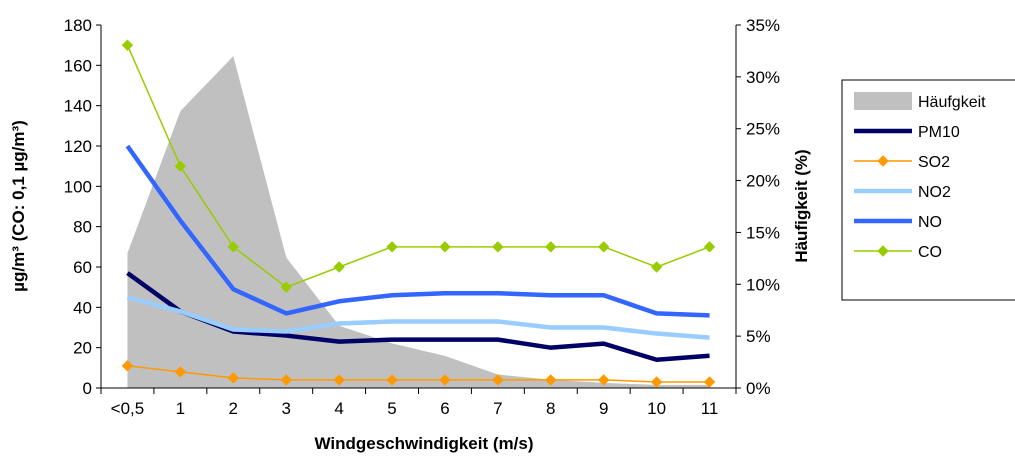 This screenshot has height=457, width=1015. Describe the element at coordinates (78, 25) in the screenshot. I see `y-tick-label: 180` at that location.